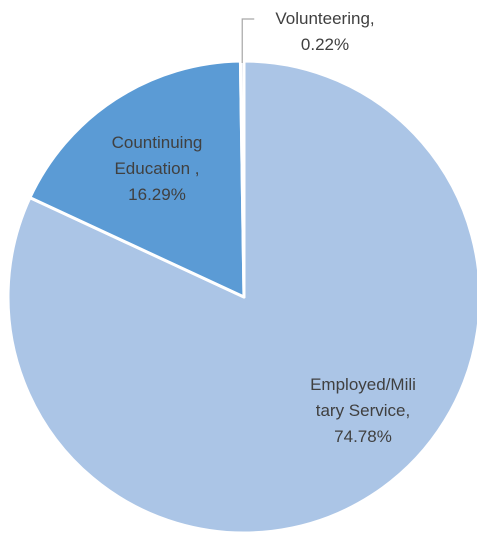  What do you see at coordinates (157, 168) in the screenshot?
I see `slice-label-continuing-education: Countinuing Education , 16.29%` at bounding box center [157, 168].